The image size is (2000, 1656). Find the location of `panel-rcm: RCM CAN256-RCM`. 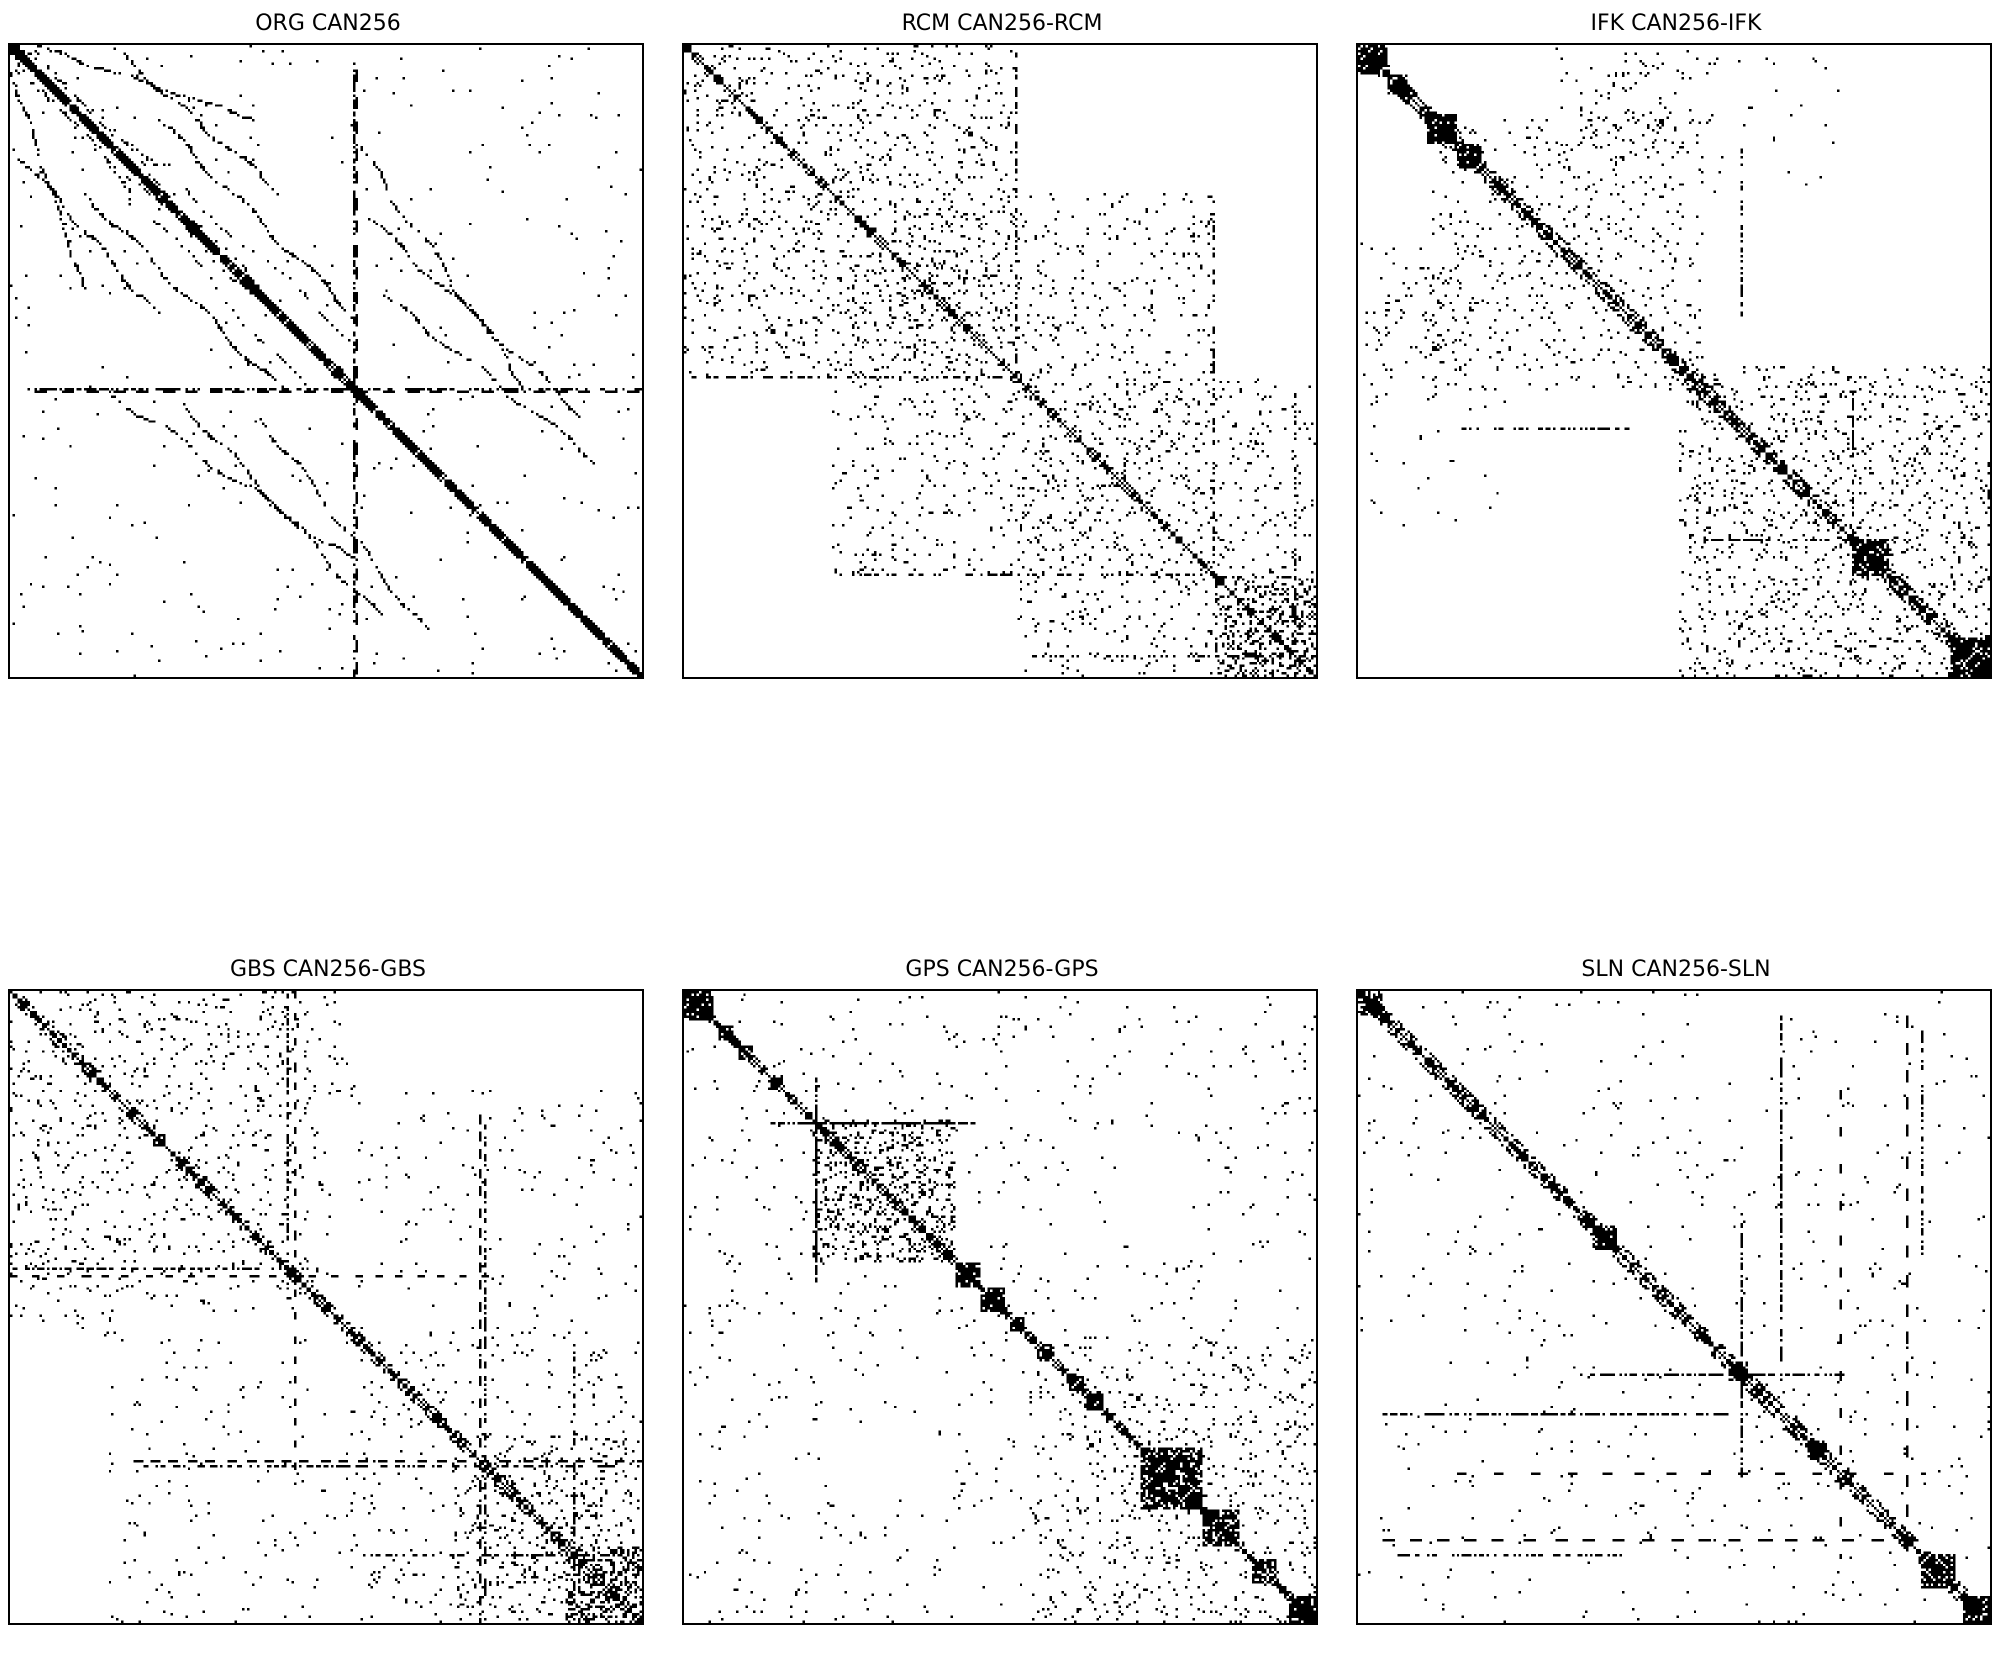

panel-rcm: RCM CAN256-RCM is located at coordinates (1002, 360).